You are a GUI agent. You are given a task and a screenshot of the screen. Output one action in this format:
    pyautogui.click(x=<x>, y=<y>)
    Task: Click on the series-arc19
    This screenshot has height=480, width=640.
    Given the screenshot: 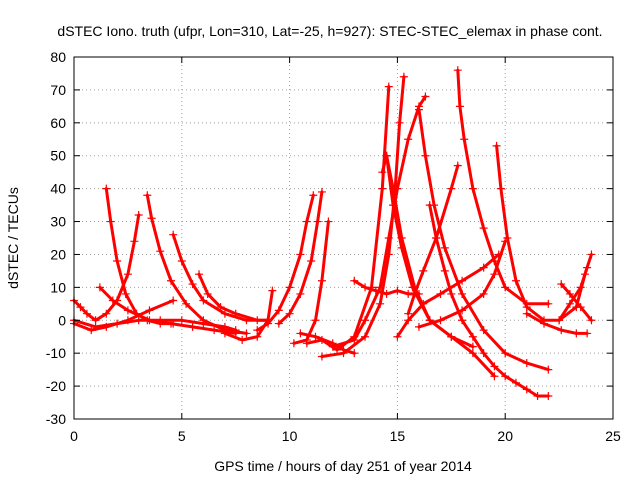 What is the action you would take?
    pyautogui.click(x=483, y=239)
    